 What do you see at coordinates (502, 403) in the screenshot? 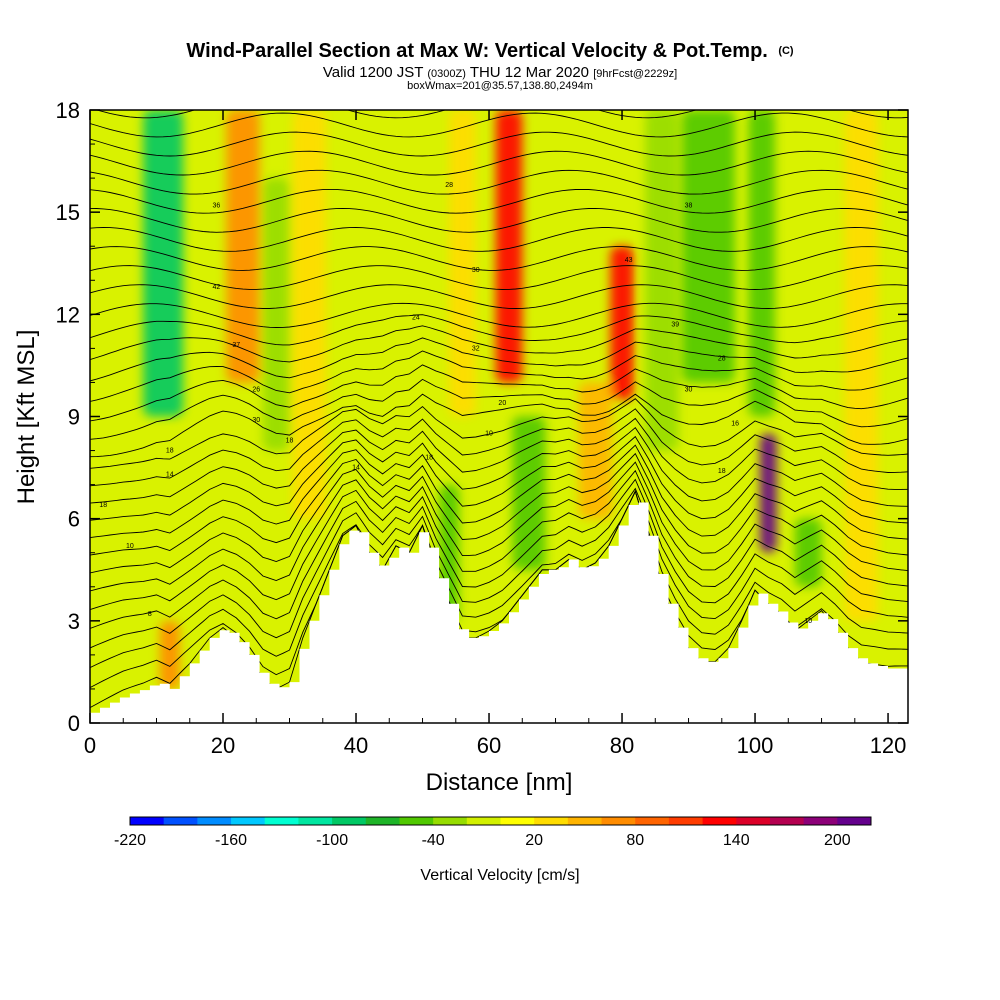
I see `isentrope-label-12: 20` at bounding box center [502, 403].